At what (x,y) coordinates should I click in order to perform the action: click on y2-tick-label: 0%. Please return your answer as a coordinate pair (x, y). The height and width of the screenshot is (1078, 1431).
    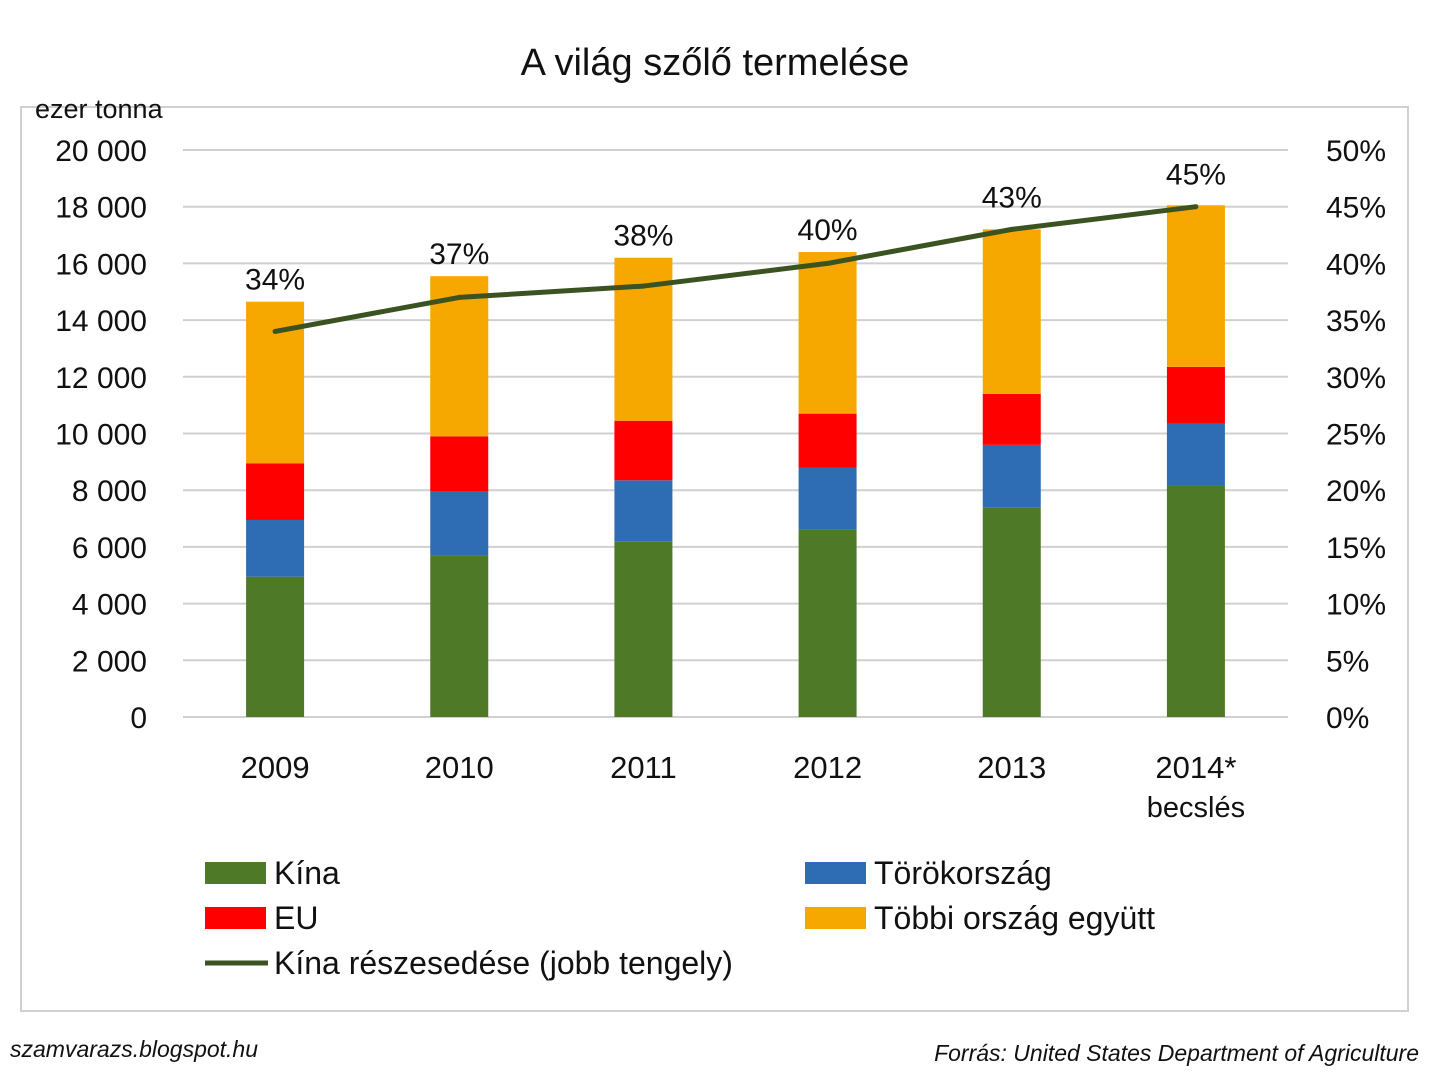
    Looking at the image, I should click on (1347, 718).